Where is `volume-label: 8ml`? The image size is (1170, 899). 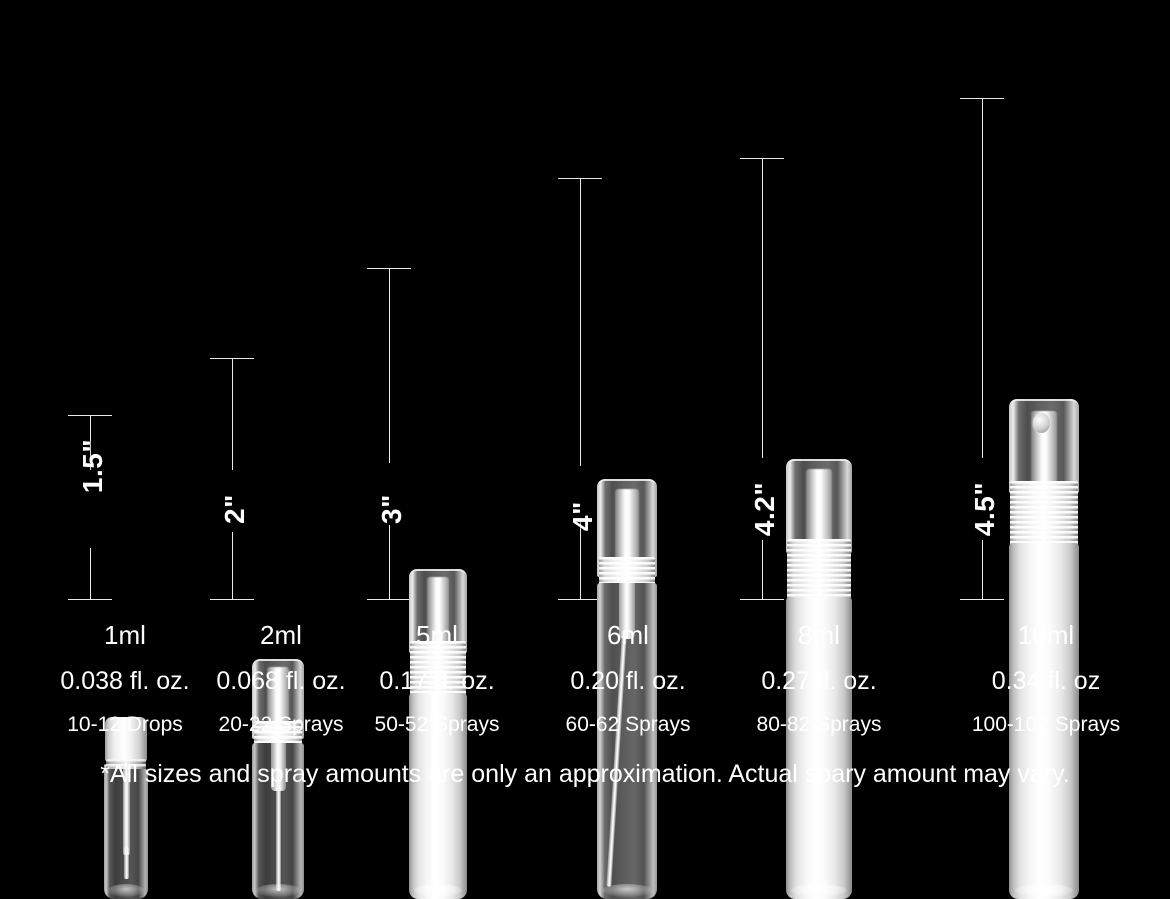
volume-label: 8ml is located at coordinates (819, 635).